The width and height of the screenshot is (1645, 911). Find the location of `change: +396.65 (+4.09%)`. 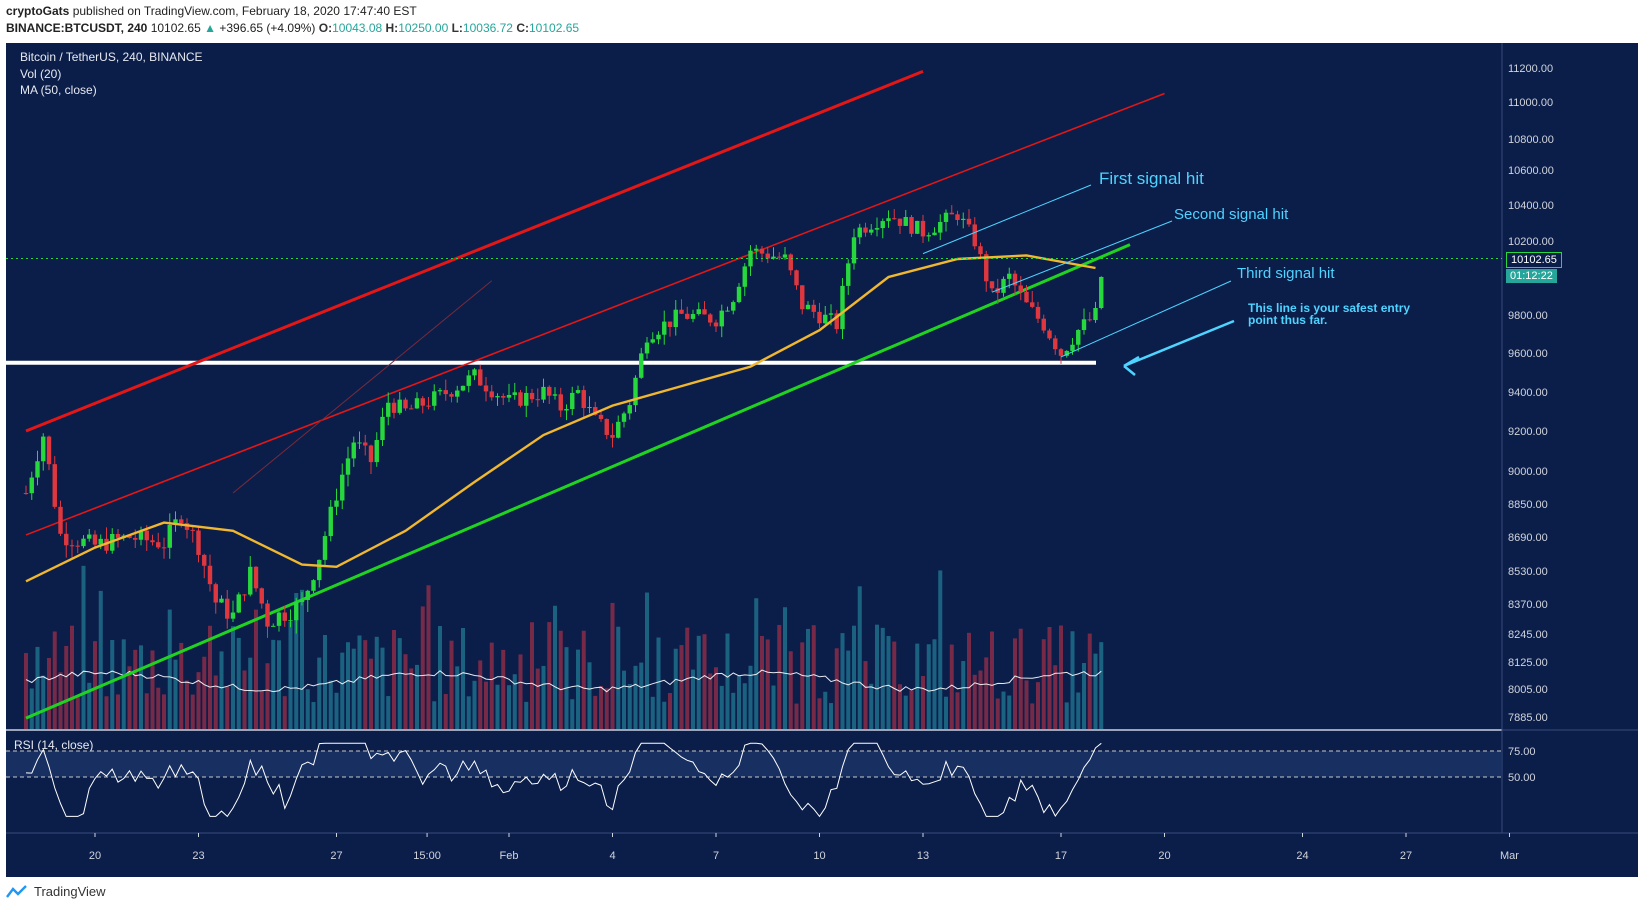

change: +396.65 (+4.09%) is located at coordinates (267, 28).